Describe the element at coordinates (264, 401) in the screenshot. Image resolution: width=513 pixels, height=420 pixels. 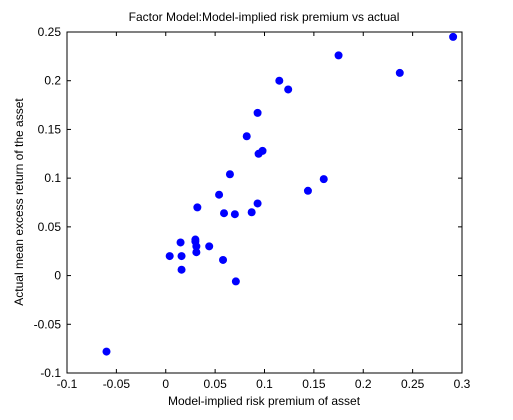
I see `x-axis-label: Model-implied risk premium of asset` at that location.